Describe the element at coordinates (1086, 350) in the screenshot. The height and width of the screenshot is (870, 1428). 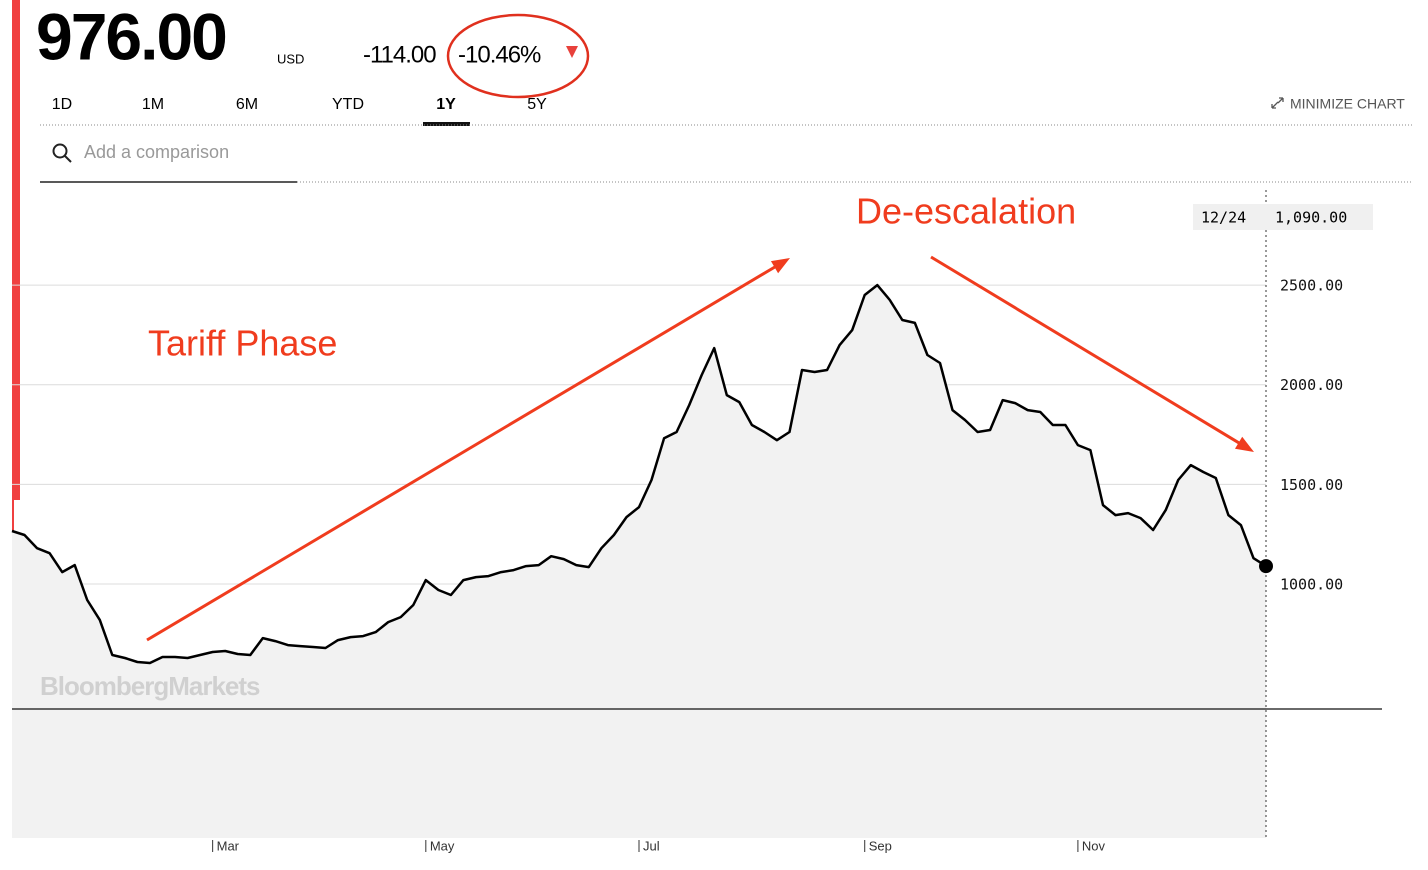
I see `annotation-arrow` at that location.